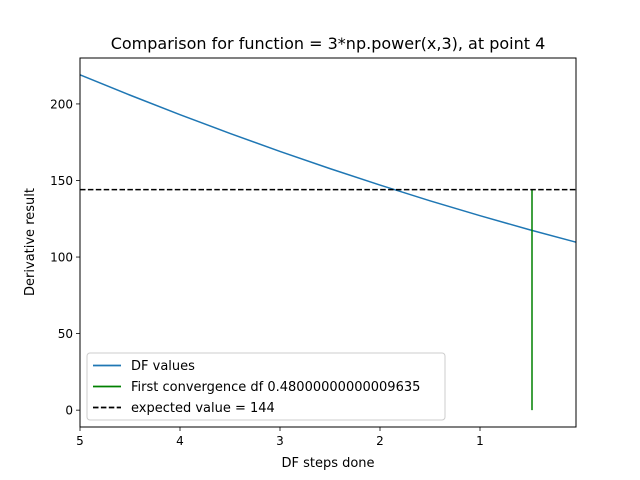 Image resolution: width=640 pixels, height=480 pixels. Describe the element at coordinates (163, 366) in the screenshot. I see `legend-label: DF values` at that location.